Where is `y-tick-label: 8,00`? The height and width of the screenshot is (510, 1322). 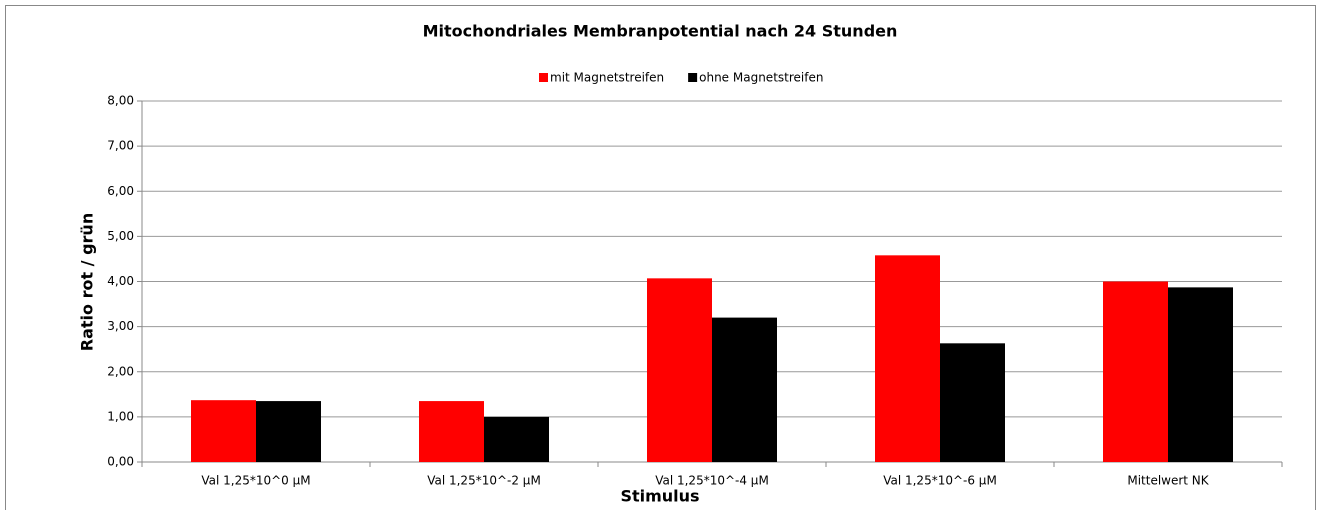
y-tick-label: 8,00 is located at coordinates (120, 101).